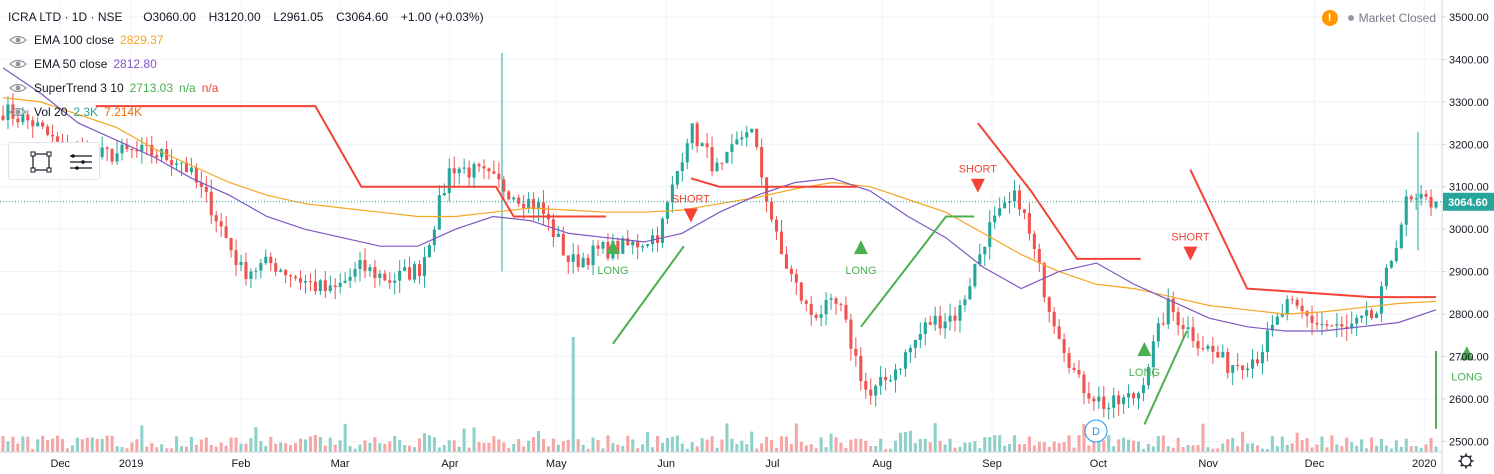 The height and width of the screenshot is (474, 1494). Describe the element at coordinates (1378, 18) in the screenshot. I see `market-status: ! Market Closed` at that location.